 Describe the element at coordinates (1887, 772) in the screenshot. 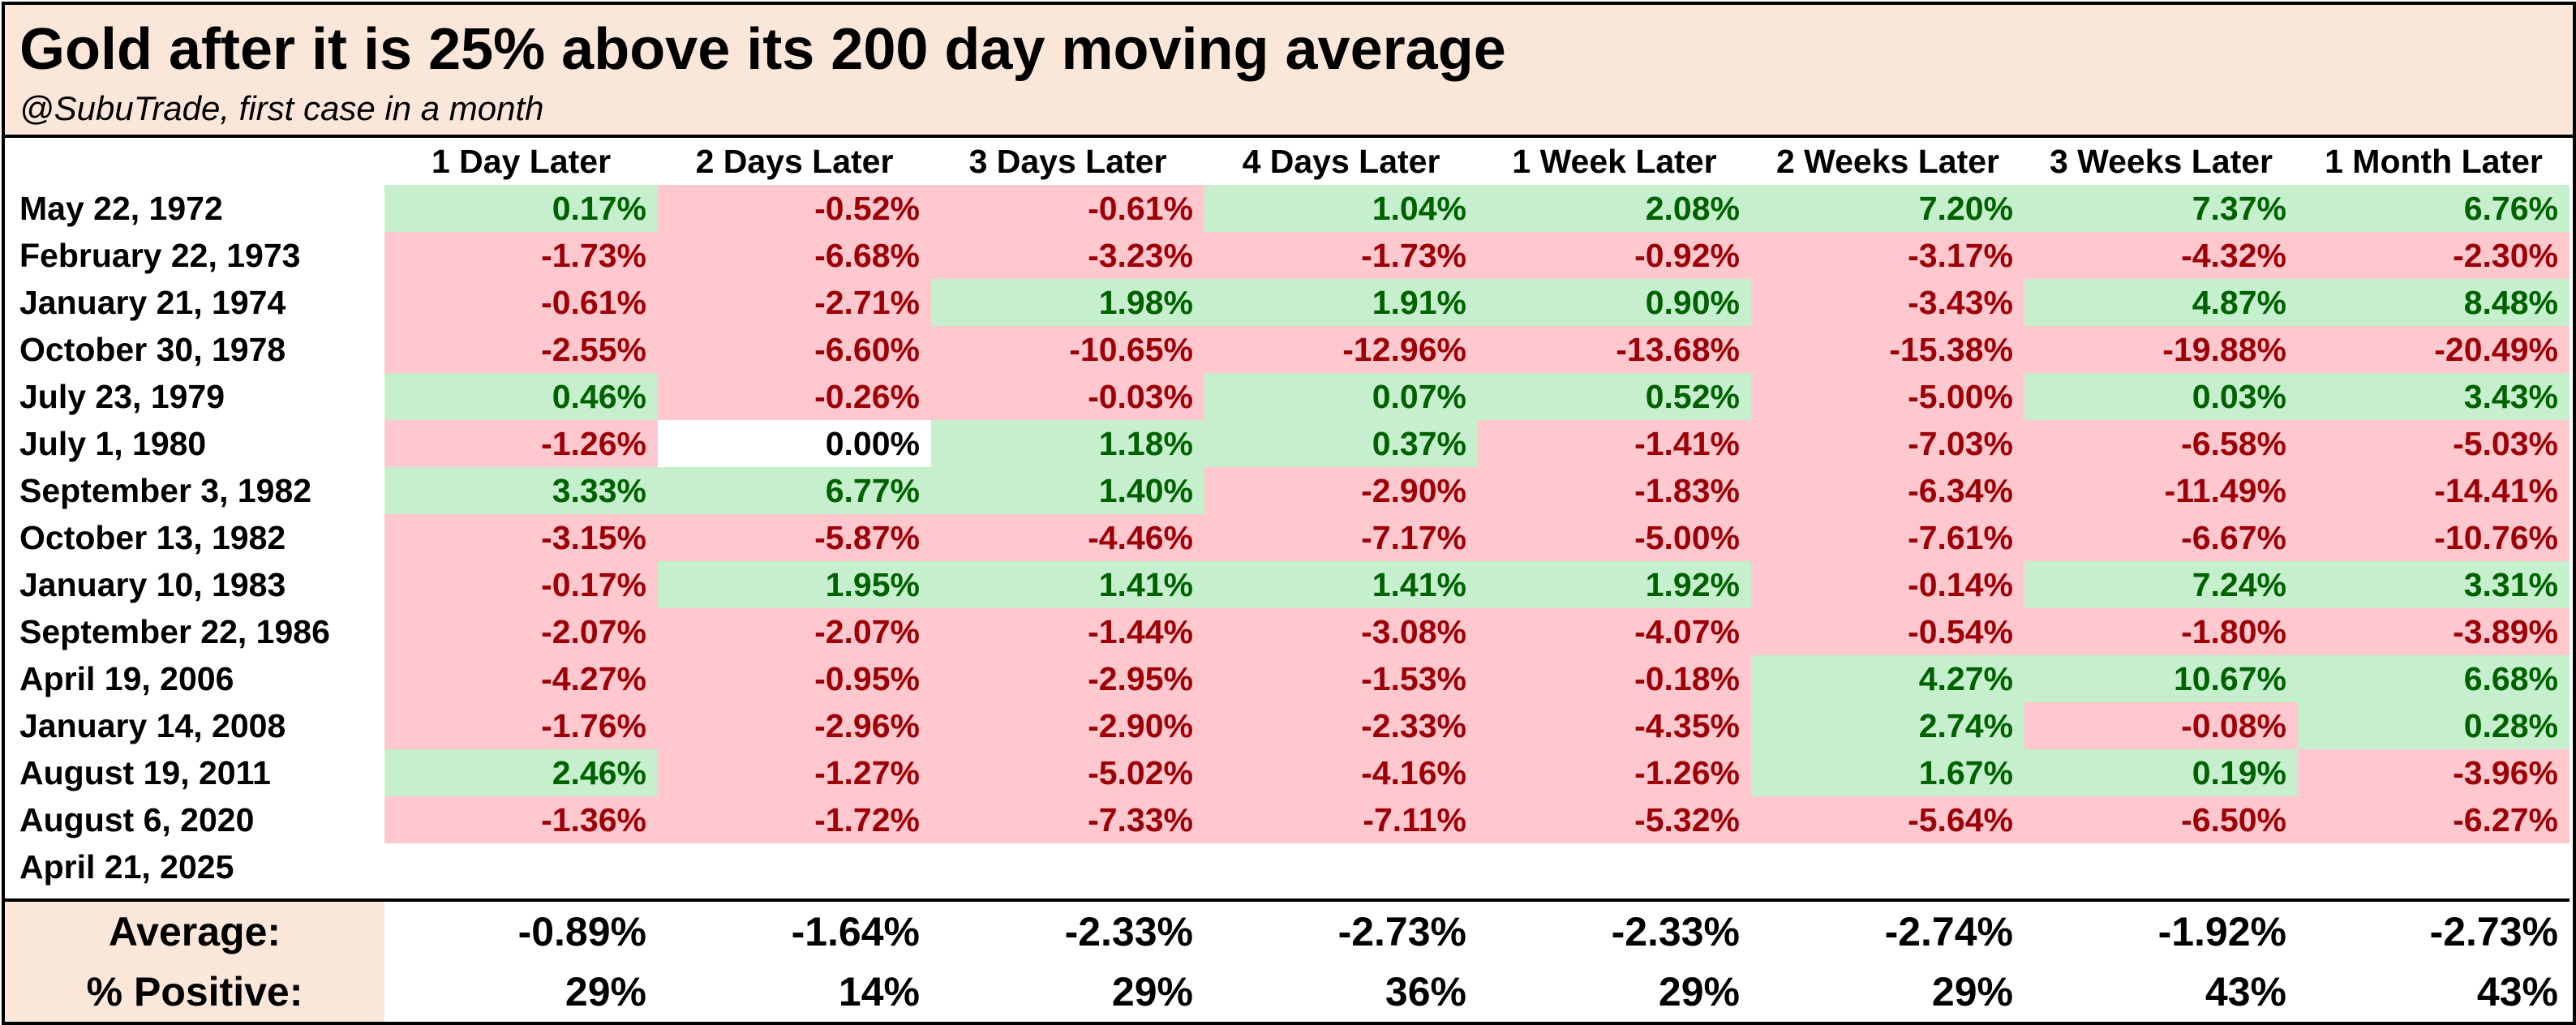

I see `return-cell: 1.67%` at that location.